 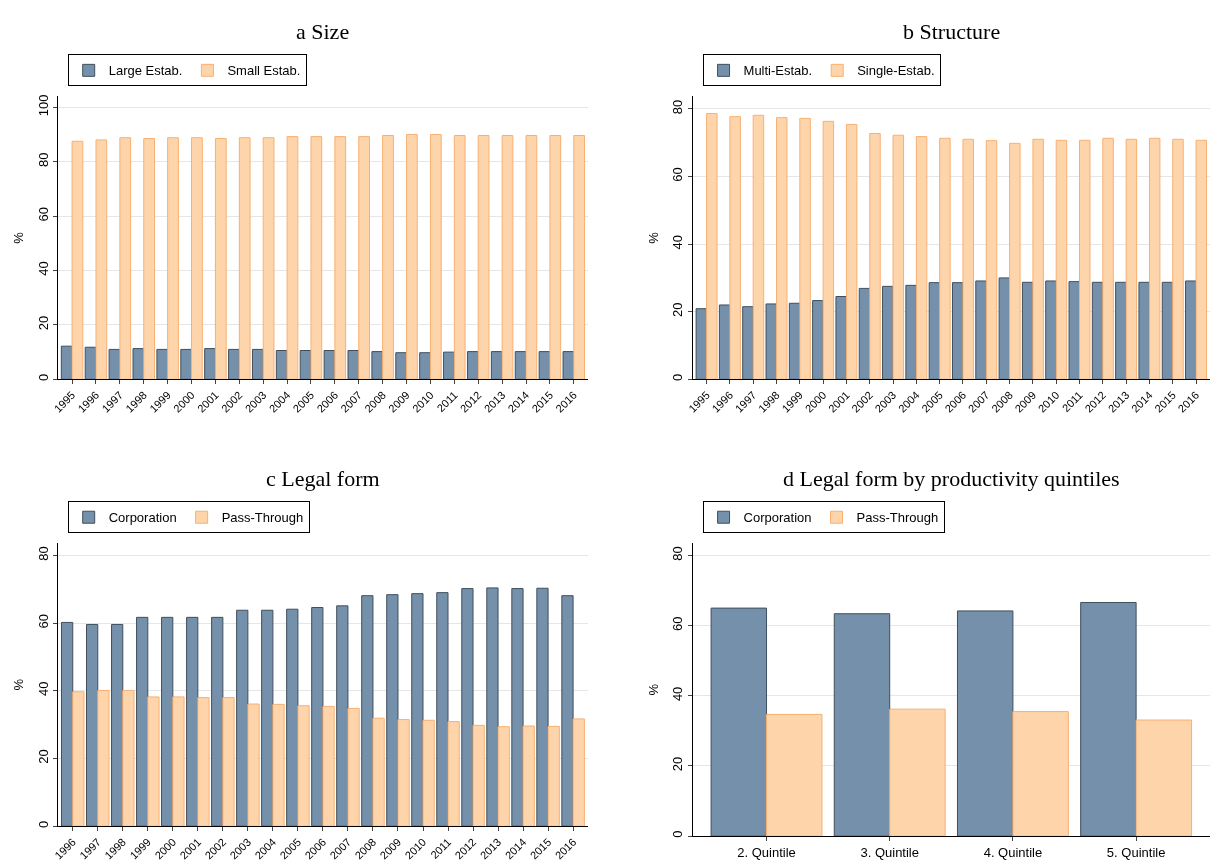 I want to click on chart-title: d Legal form by productivity quintiles, so click(x=951, y=478).